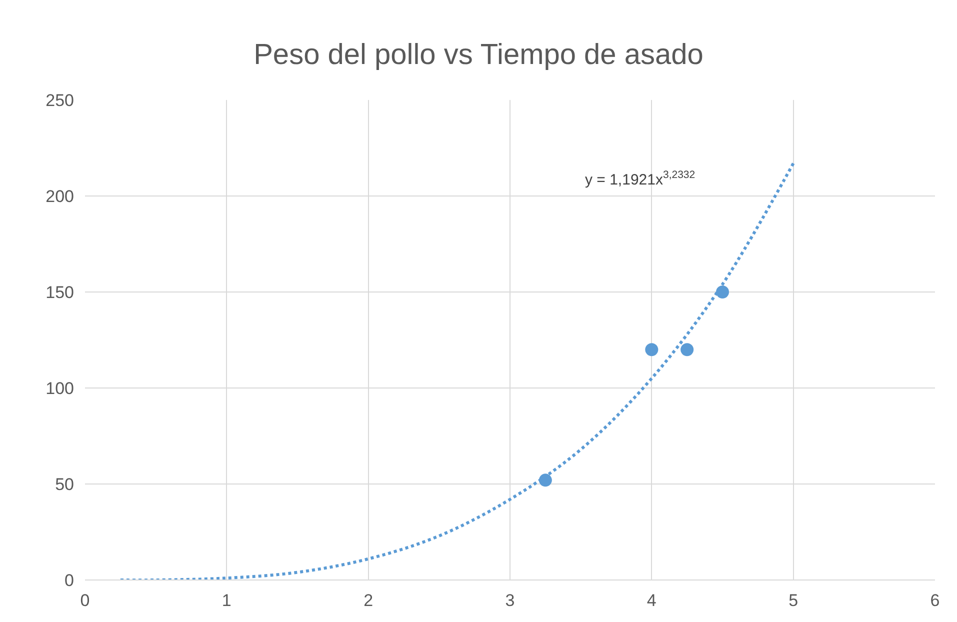 This screenshot has height=622, width=957. Describe the element at coordinates (793, 600) in the screenshot. I see `x-tick-label: 5` at that location.